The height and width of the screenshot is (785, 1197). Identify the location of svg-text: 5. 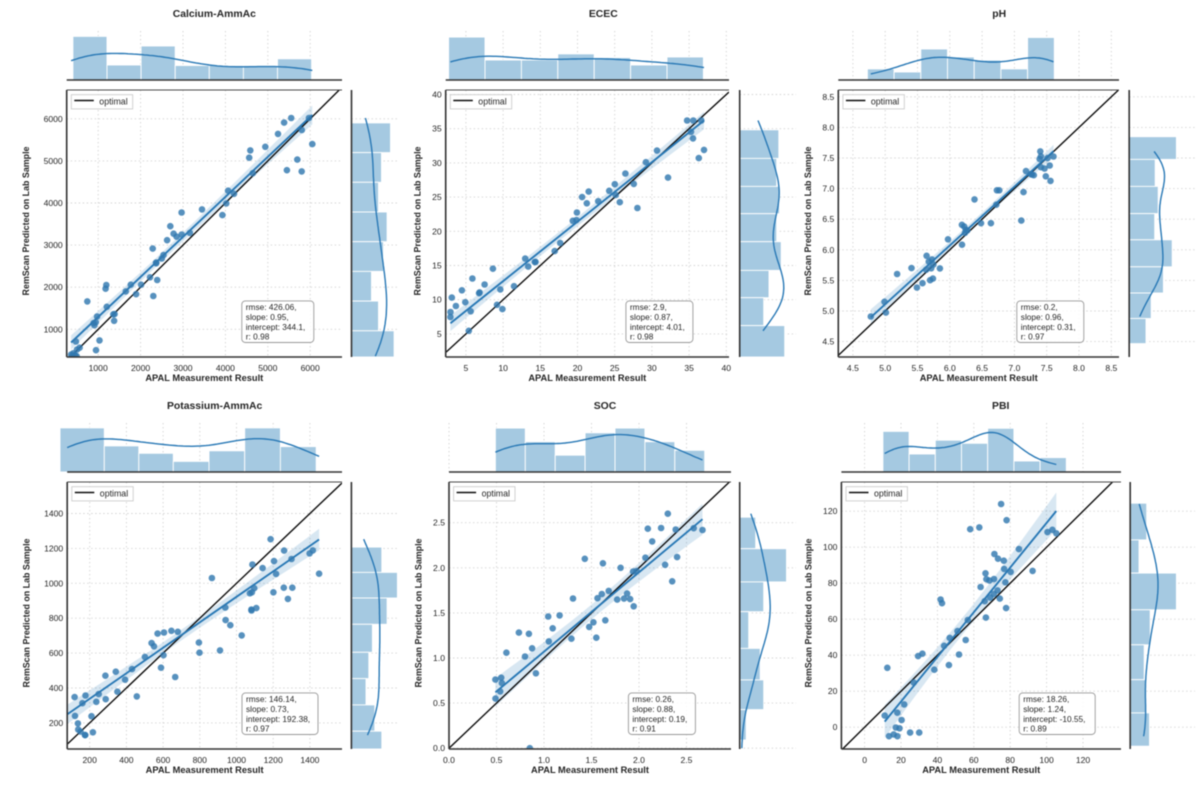
(439, 334).